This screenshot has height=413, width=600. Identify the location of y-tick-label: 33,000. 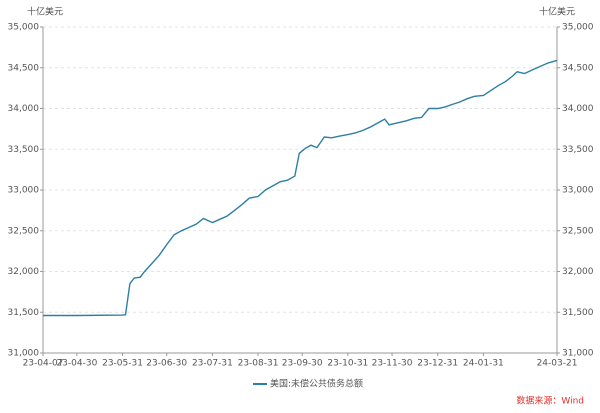
(24, 191).